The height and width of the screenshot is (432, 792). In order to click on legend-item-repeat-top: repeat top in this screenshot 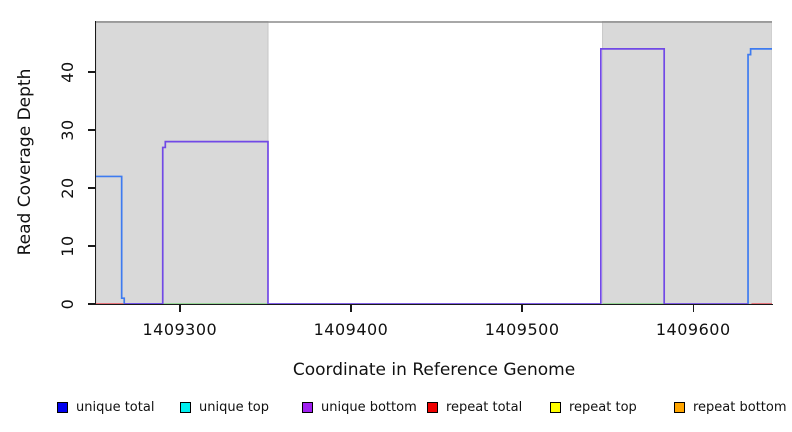, I will do `click(593, 407)`.